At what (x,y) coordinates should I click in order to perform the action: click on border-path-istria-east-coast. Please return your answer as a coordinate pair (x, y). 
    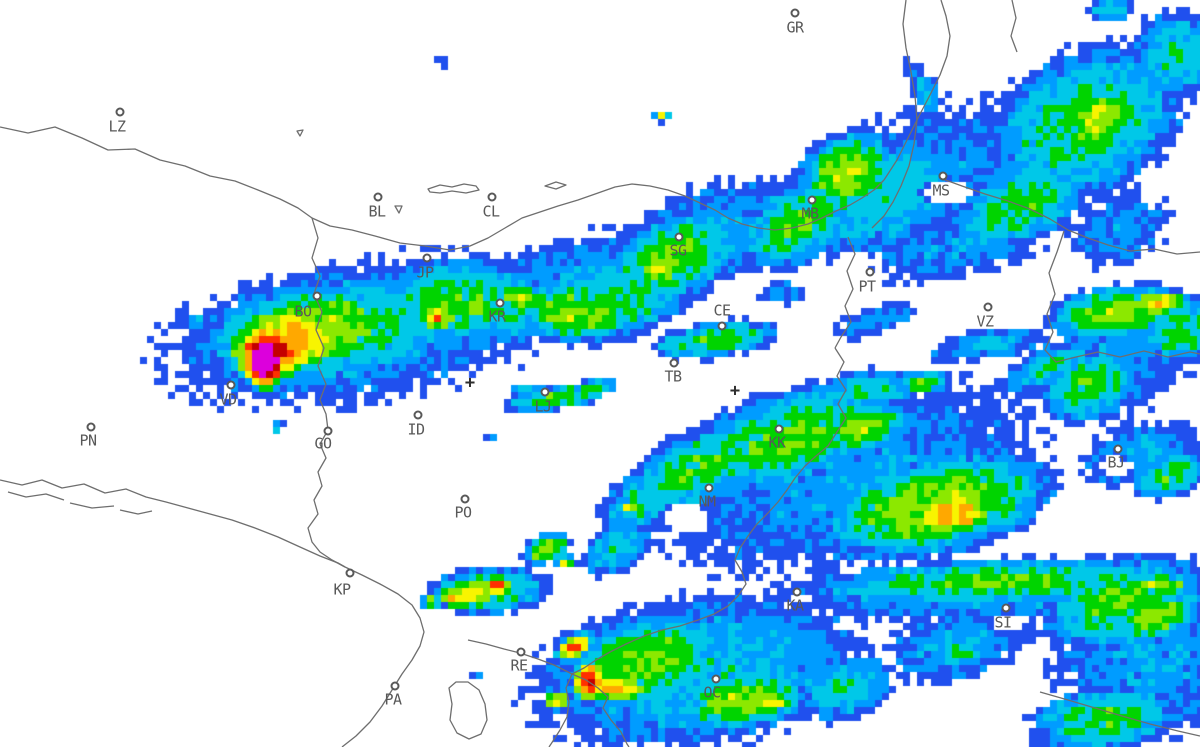
    Looking at the image, I should click on (560, 710).